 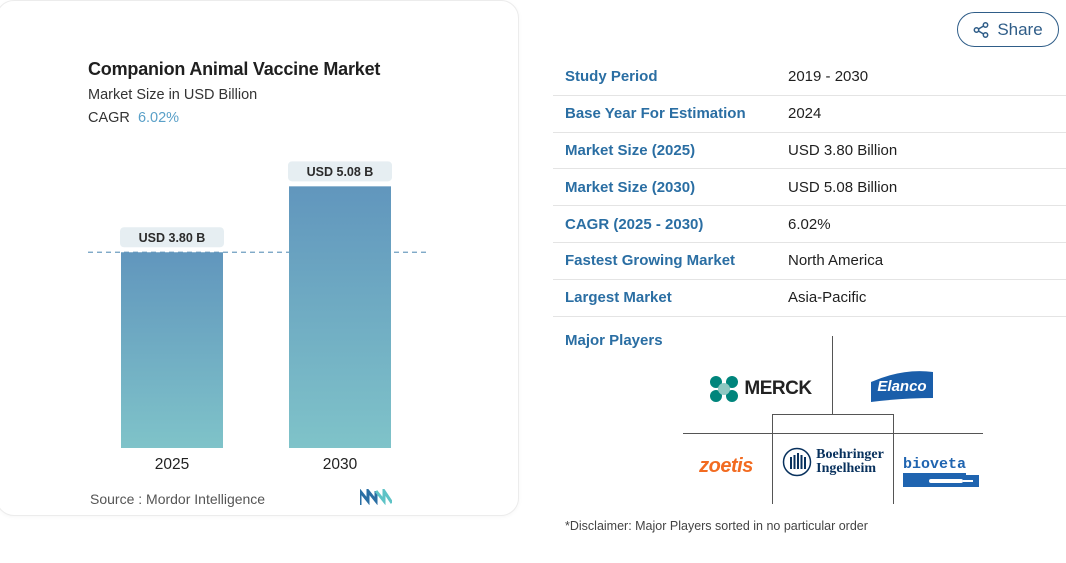 I want to click on row-label: Largest Market, so click(x=618, y=298).